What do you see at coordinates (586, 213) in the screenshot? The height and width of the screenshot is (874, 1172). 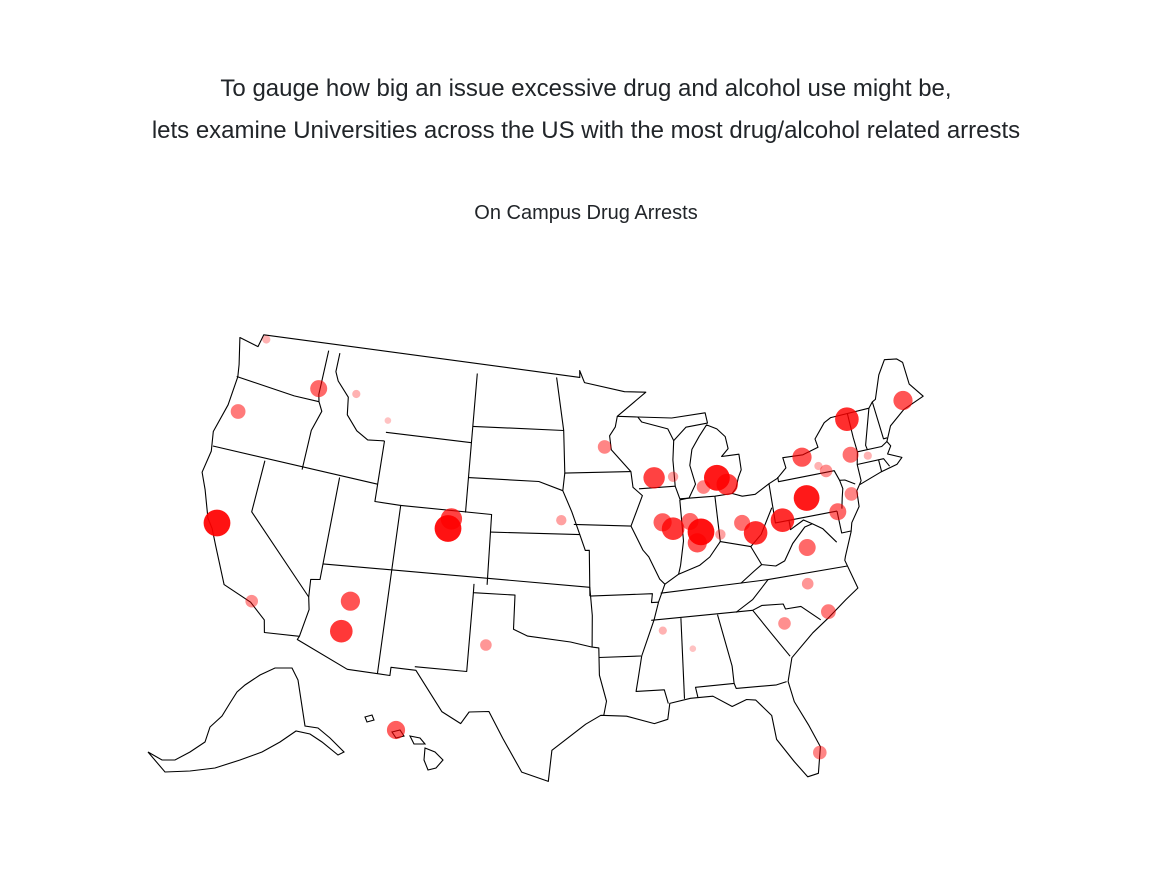 I see `map-title: On Campus Drug Arrests` at bounding box center [586, 213].